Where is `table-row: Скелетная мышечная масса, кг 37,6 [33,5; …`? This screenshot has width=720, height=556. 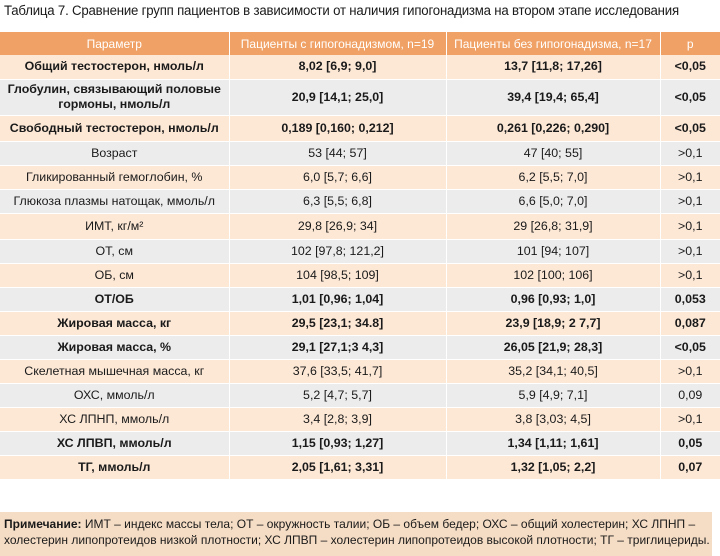 table-row: Скелетная мышечная масса, кг 37,6 [33,5; … is located at coordinates (360, 371).